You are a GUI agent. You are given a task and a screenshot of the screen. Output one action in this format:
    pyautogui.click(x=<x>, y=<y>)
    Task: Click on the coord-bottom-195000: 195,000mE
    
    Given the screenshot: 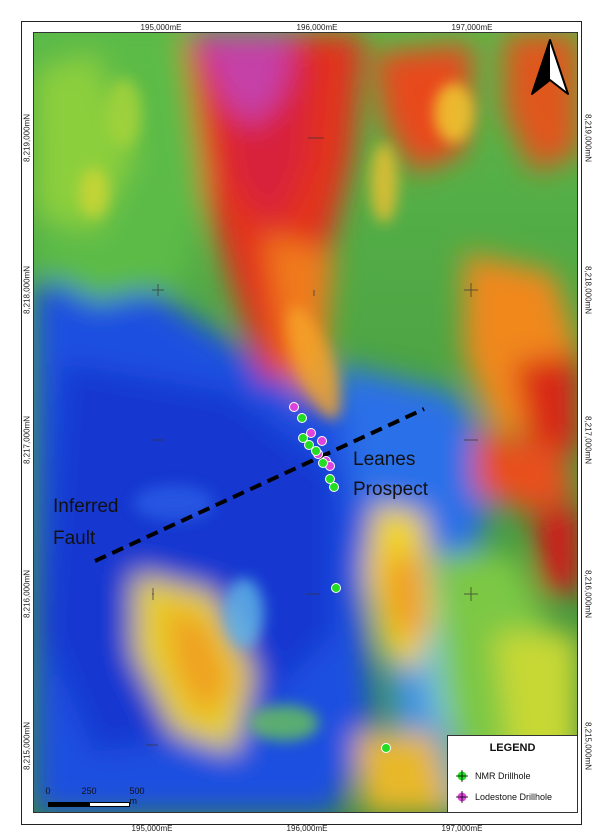 What is the action you would take?
    pyautogui.click(x=152, y=828)
    